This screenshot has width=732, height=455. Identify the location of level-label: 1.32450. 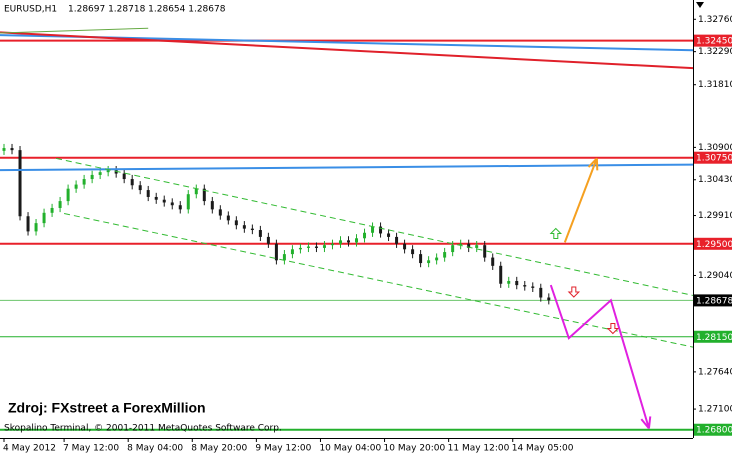
(714, 42).